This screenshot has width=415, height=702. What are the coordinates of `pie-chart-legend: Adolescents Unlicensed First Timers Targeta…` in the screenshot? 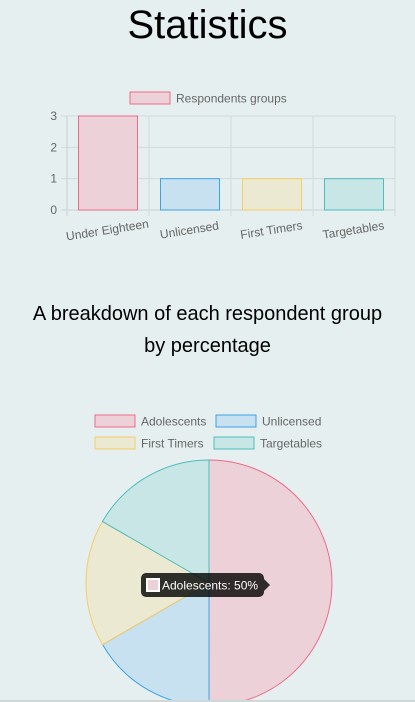 It's located at (208, 432).